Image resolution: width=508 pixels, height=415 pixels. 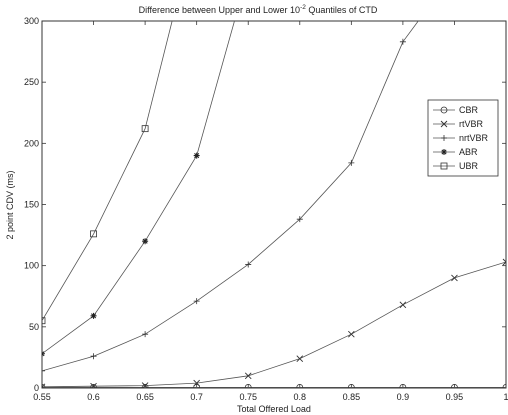 What do you see at coordinates (36, 388) in the screenshot?
I see `y-tick-label: 0` at bounding box center [36, 388].